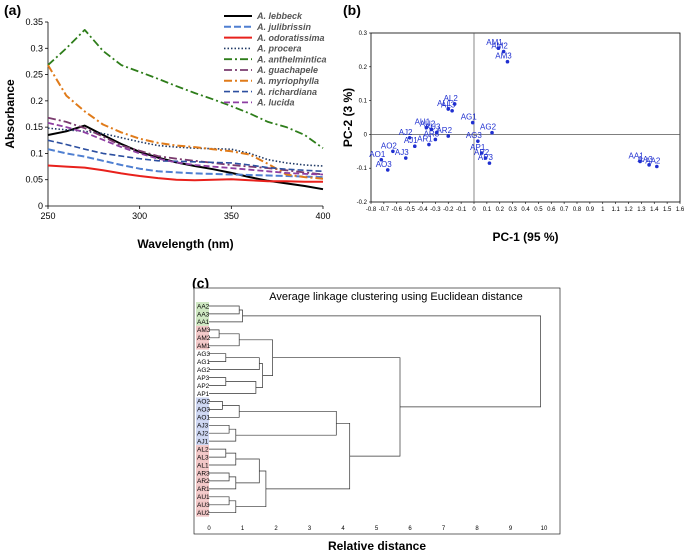 This screenshot has height=556, width=685. Describe the element at coordinates (279, 16) in the screenshot. I see `legend-label: A. lebbeck` at that location.